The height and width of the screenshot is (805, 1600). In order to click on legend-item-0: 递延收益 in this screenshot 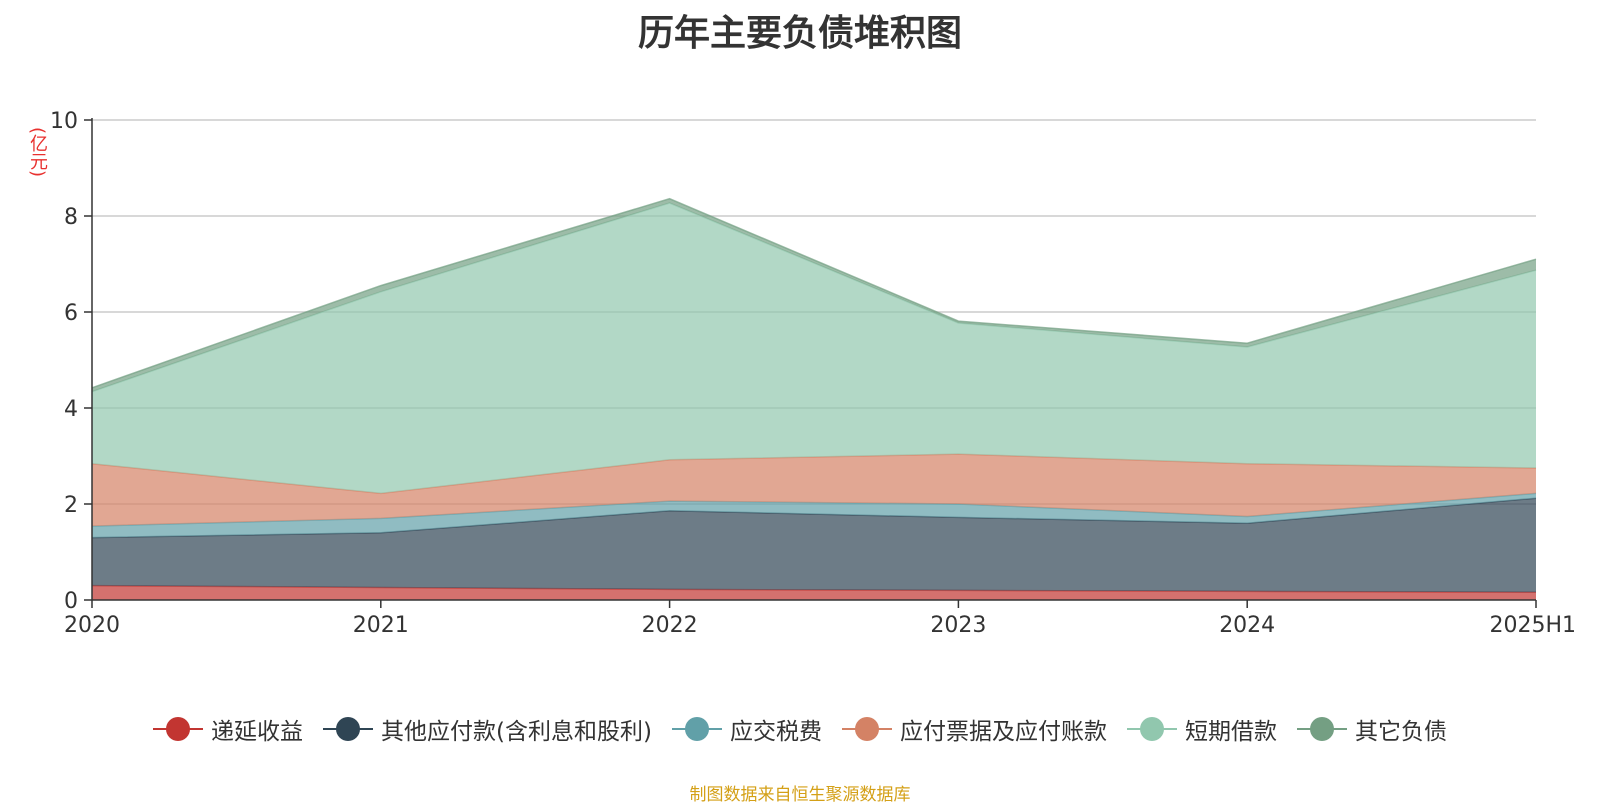, I will do `click(228, 729)`.